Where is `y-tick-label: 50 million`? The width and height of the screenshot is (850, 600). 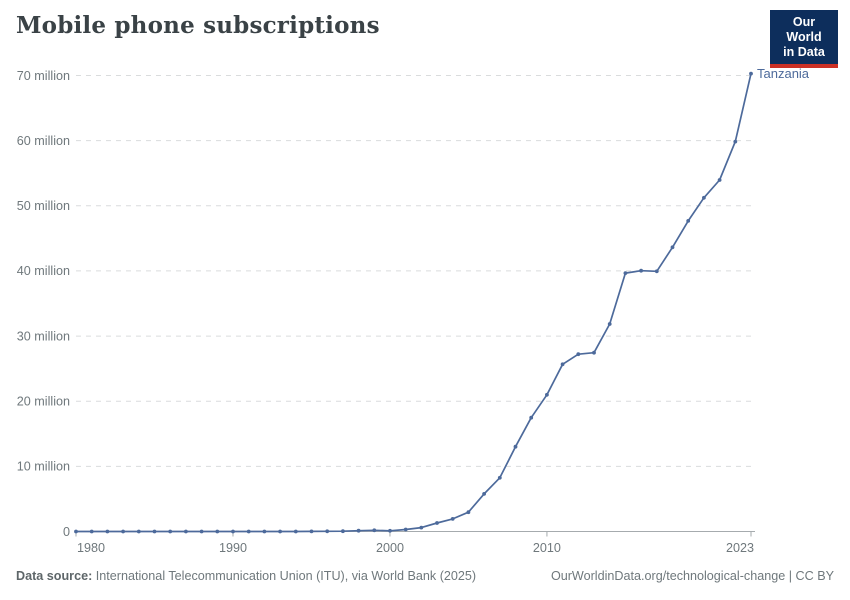
y-tick-label: 50 million is located at coordinates (43, 206).